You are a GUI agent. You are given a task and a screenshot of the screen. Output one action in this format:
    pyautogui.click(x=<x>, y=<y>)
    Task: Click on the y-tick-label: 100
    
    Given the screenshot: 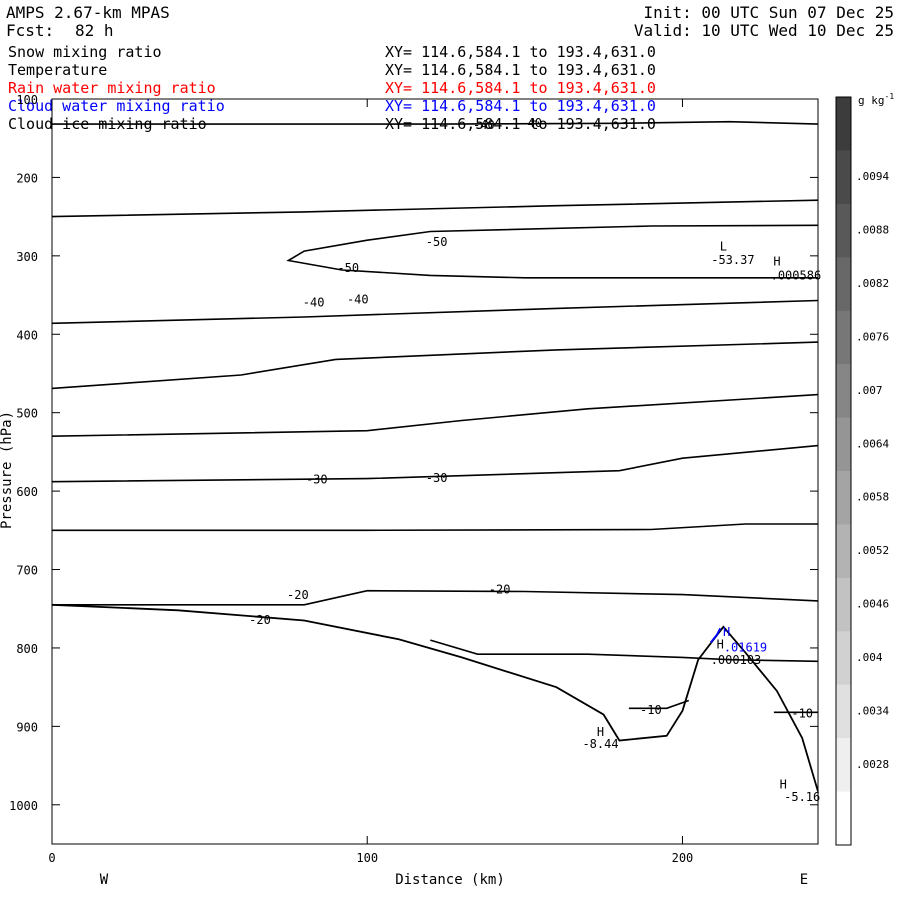 What is the action you would take?
    pyautogui.click(x=27, y=100)
    